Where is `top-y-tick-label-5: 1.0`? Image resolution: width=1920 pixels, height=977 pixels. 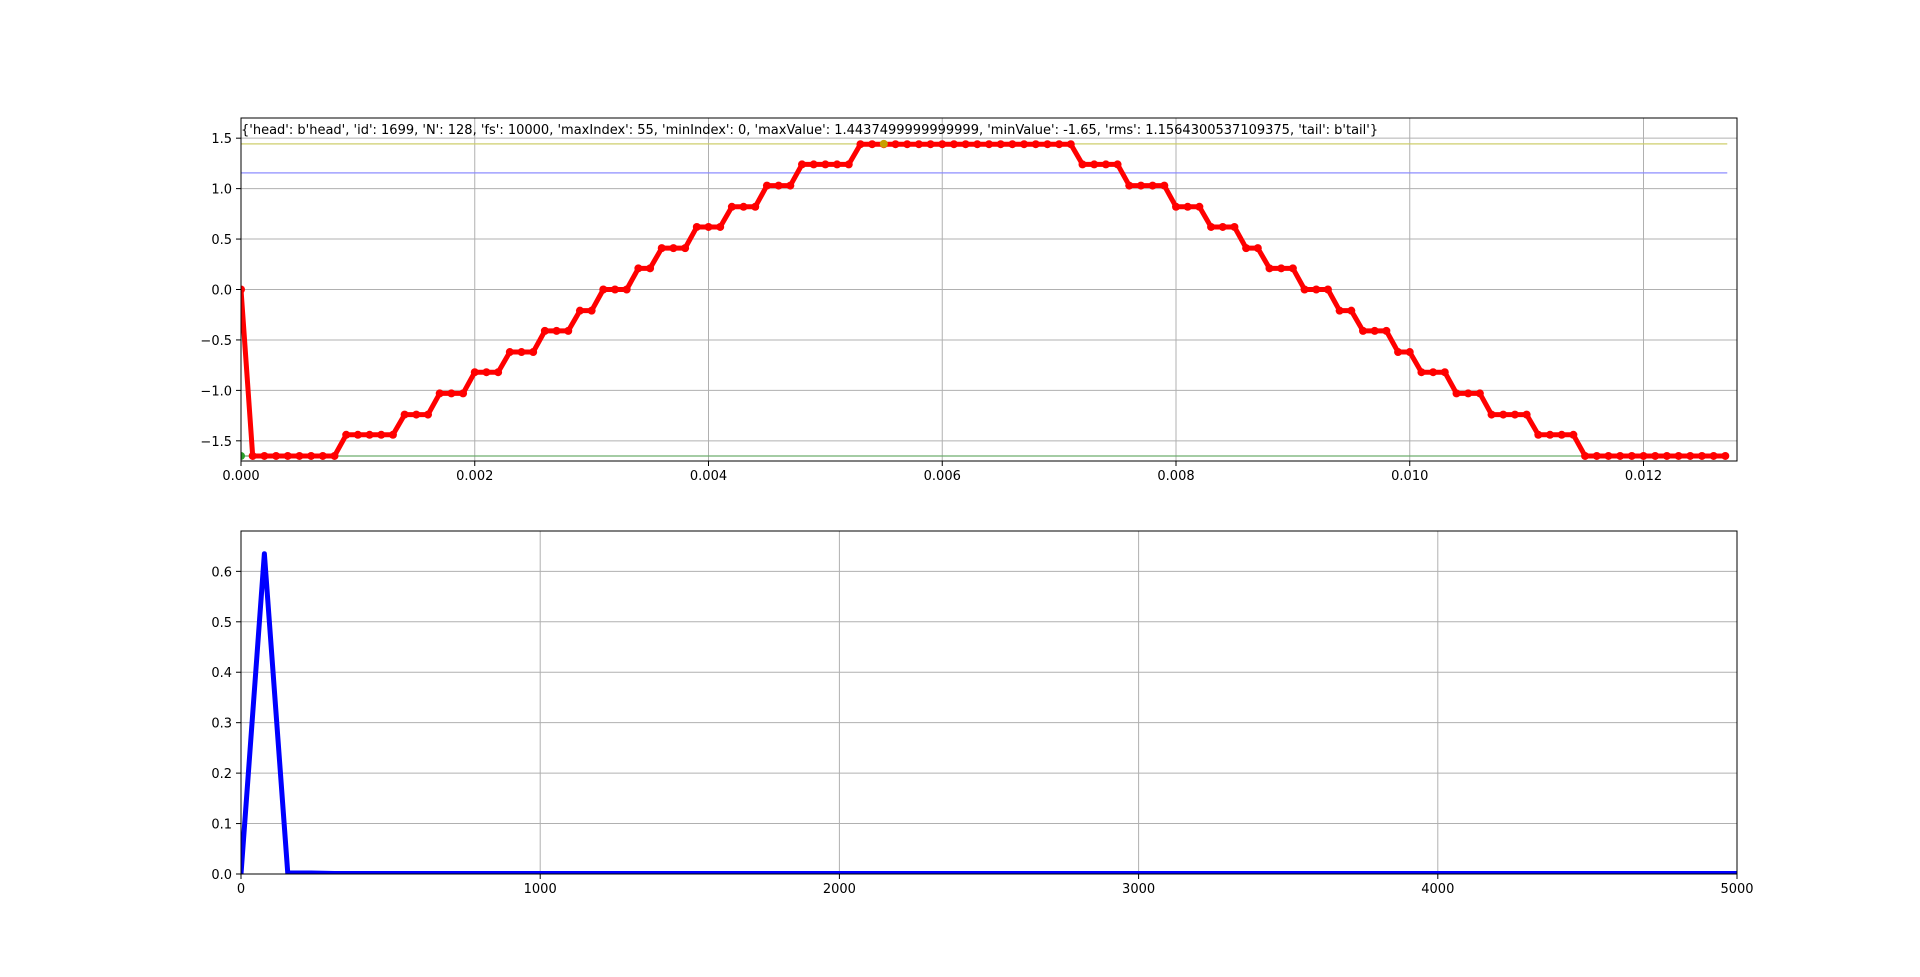 top-y-tick-label-5: 1.0 is located at coordinates (221, 190).